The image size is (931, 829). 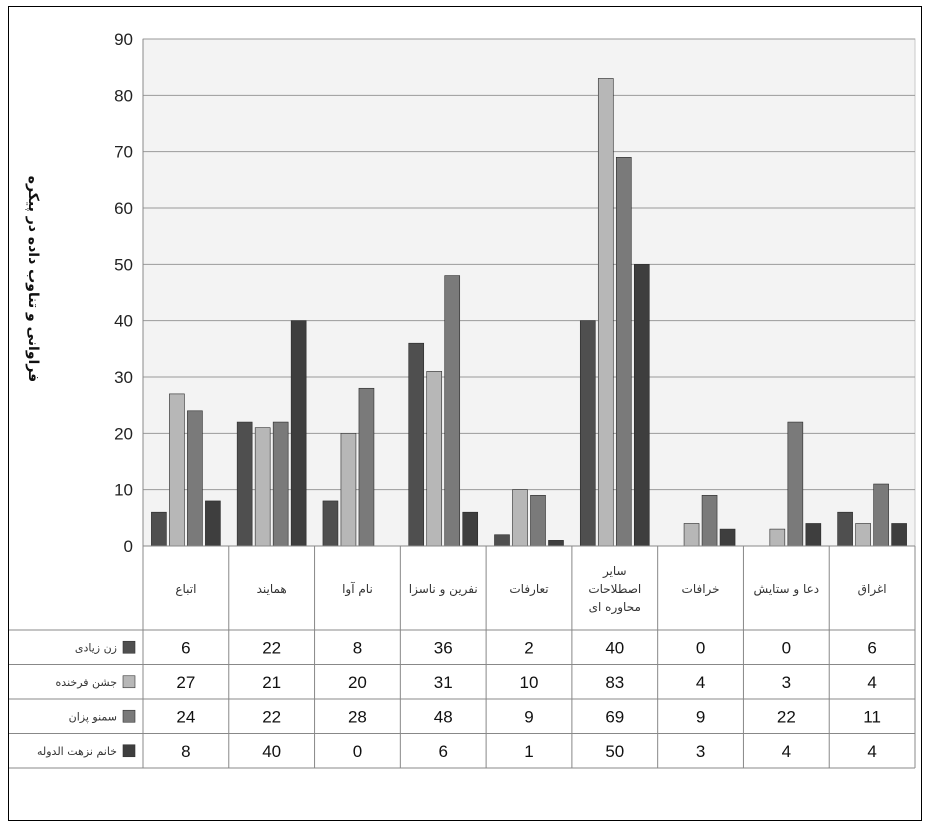 What do you see at coordinates (529, 682) in the screenshot?
I see `data-label: 10` at bounding box center [529, 682].